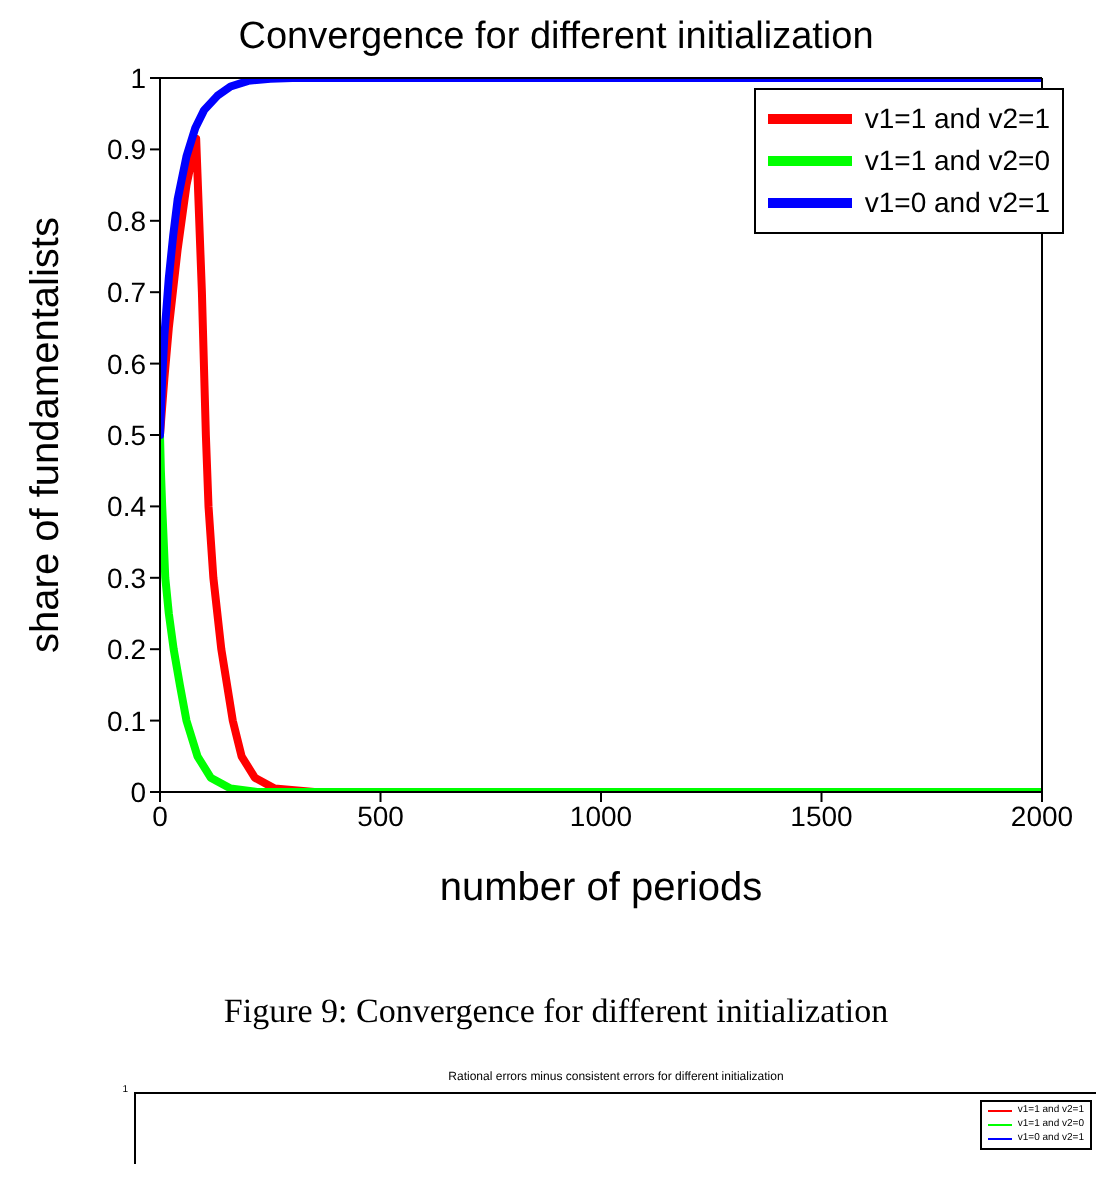 The height and width of the screenshot is (1180, 1112). Describe the element at coordinates (127, 220) in the screenshot. I see `y-tick-label: 0.8` at that location.